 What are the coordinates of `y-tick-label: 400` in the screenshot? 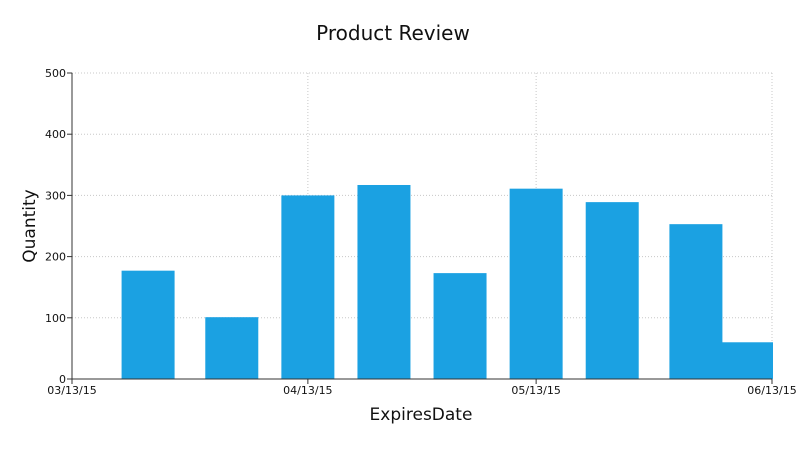 It's located at (55, 134).